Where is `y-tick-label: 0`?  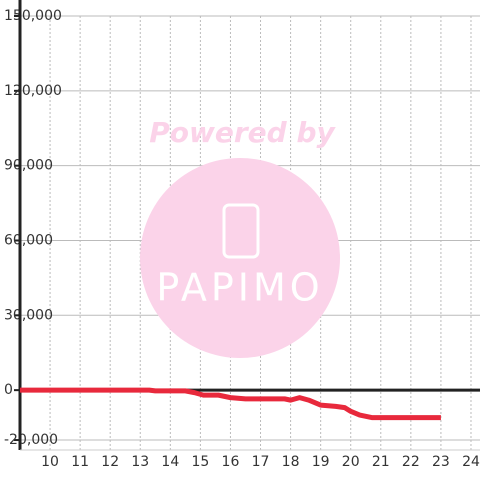
y-tick-label: 0 is located at coordinates (8, 390).